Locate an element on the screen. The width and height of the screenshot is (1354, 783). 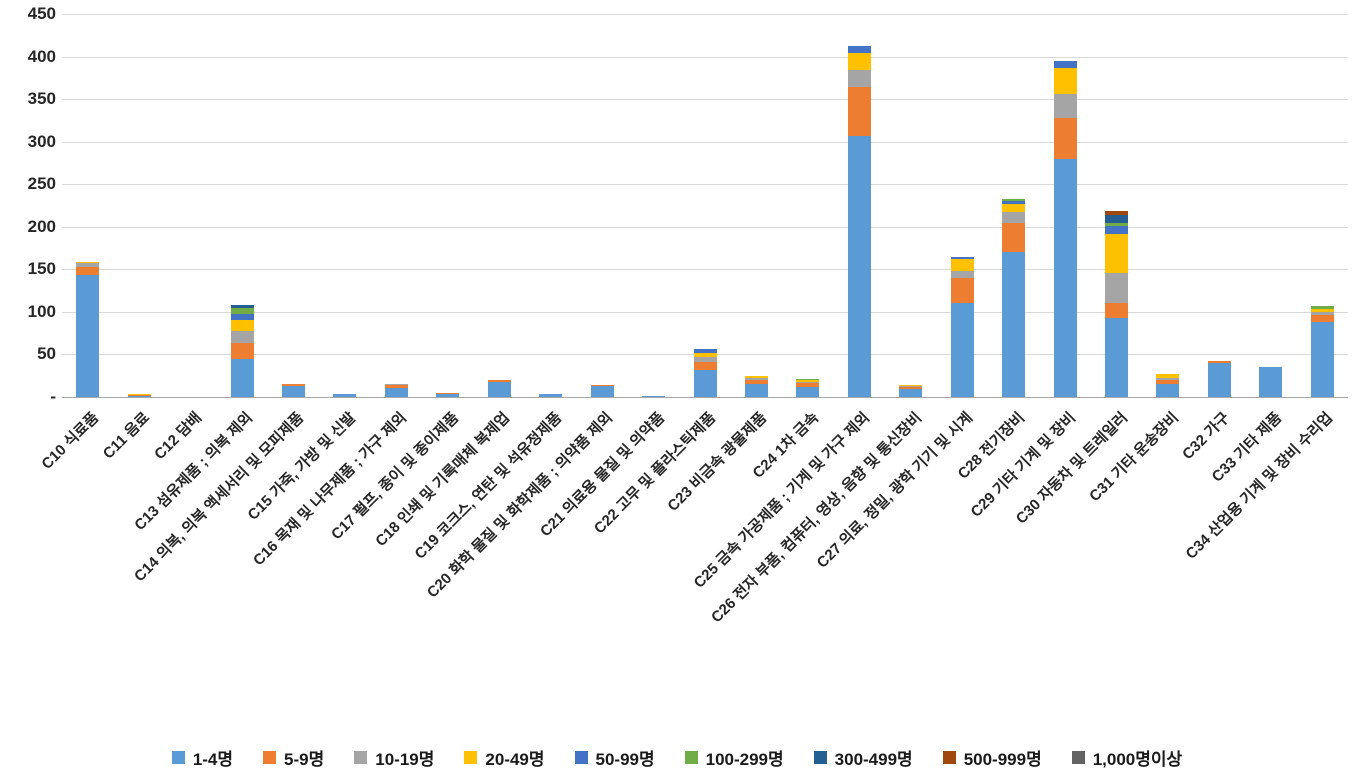
y-axis-tick-label: 250 is located at coordinates (41, 184).